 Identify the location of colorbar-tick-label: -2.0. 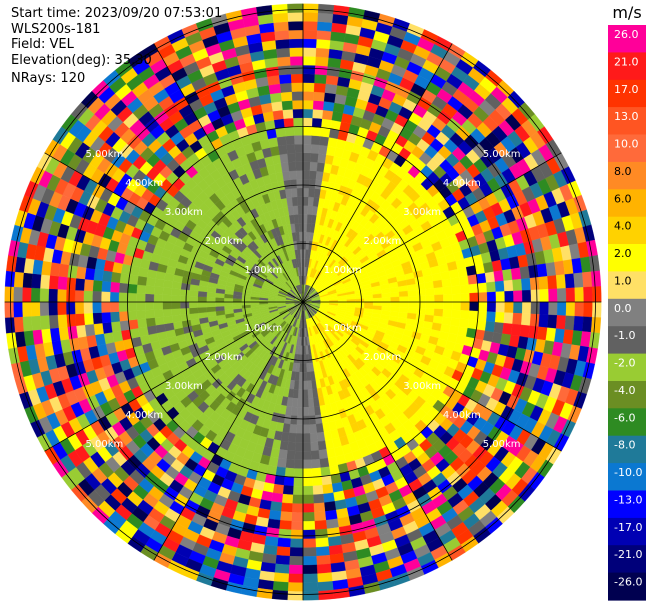
(624, 363).